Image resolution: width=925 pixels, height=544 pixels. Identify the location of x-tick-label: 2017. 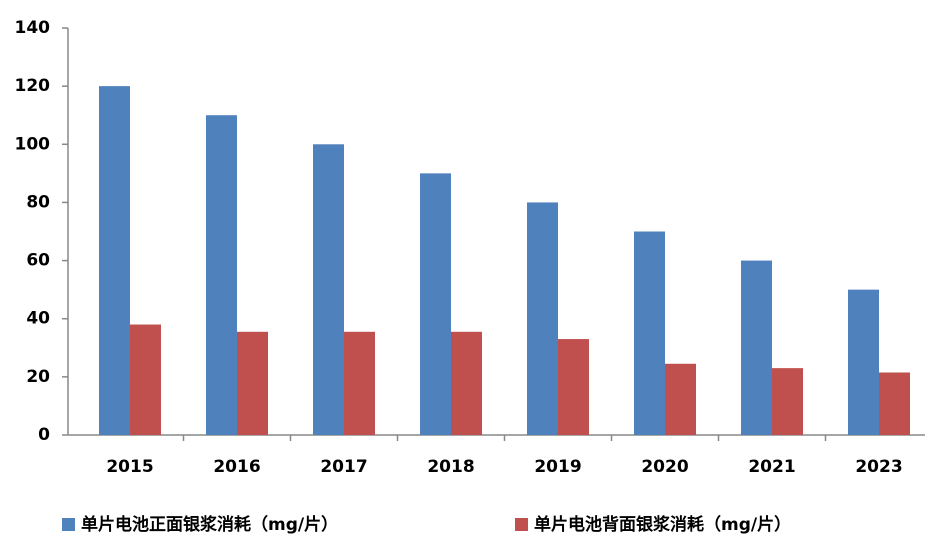
(343, 467).